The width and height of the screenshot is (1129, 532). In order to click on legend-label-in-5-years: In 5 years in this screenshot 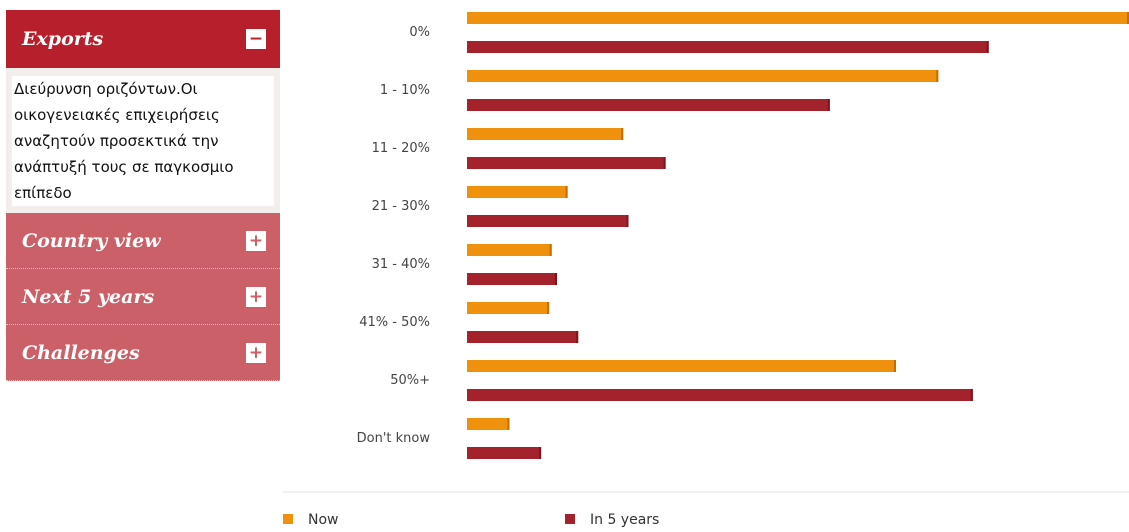, I will do `click(624, 520)`.